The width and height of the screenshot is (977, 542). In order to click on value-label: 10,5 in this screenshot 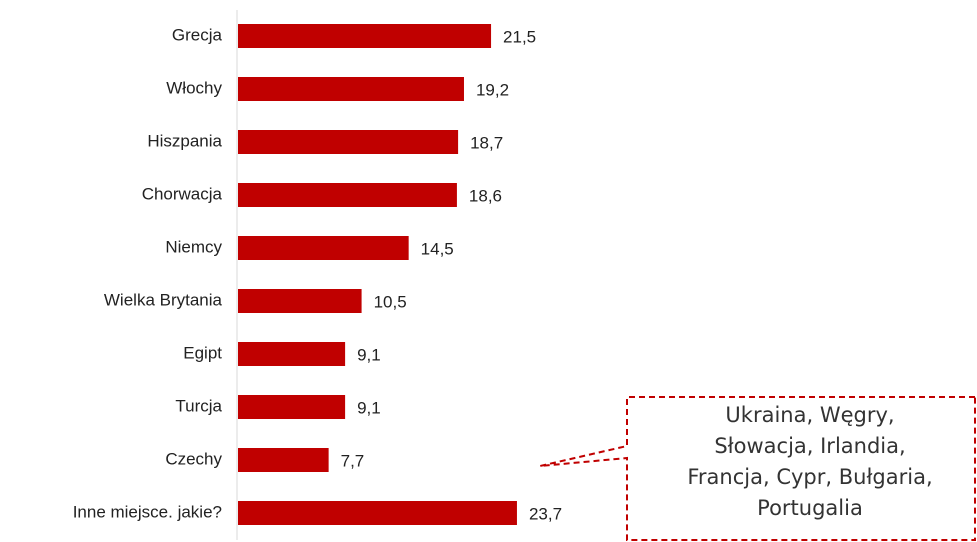, I will do `click(390, 301)`.